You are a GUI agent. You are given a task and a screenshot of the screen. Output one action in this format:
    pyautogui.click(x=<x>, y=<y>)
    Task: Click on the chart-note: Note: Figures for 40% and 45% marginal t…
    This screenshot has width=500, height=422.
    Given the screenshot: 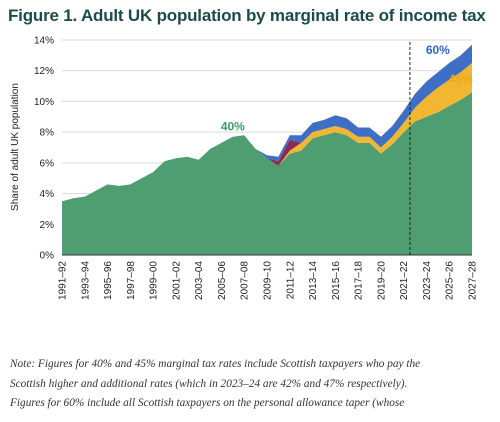 What is the action you would take?
    pyautogui.click(x=252, y=384)
    